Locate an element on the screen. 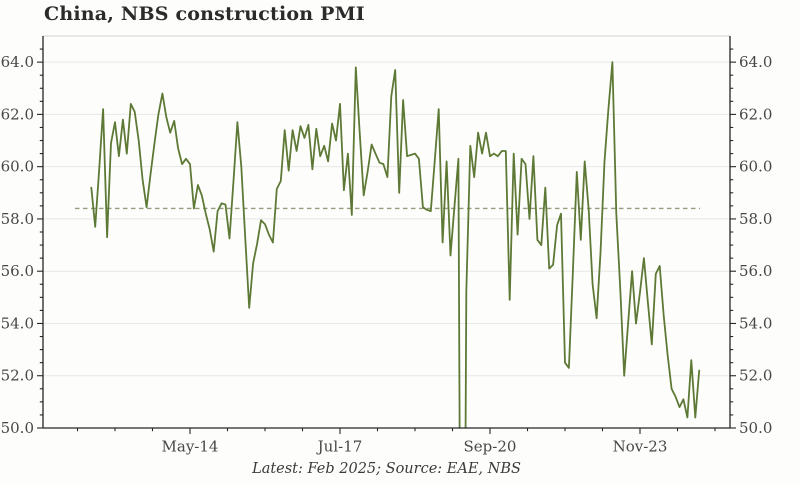 The width and height of the screenshot is (800, 485). y-axis-label-left: 52.0 is located at coordinates (17, 376).